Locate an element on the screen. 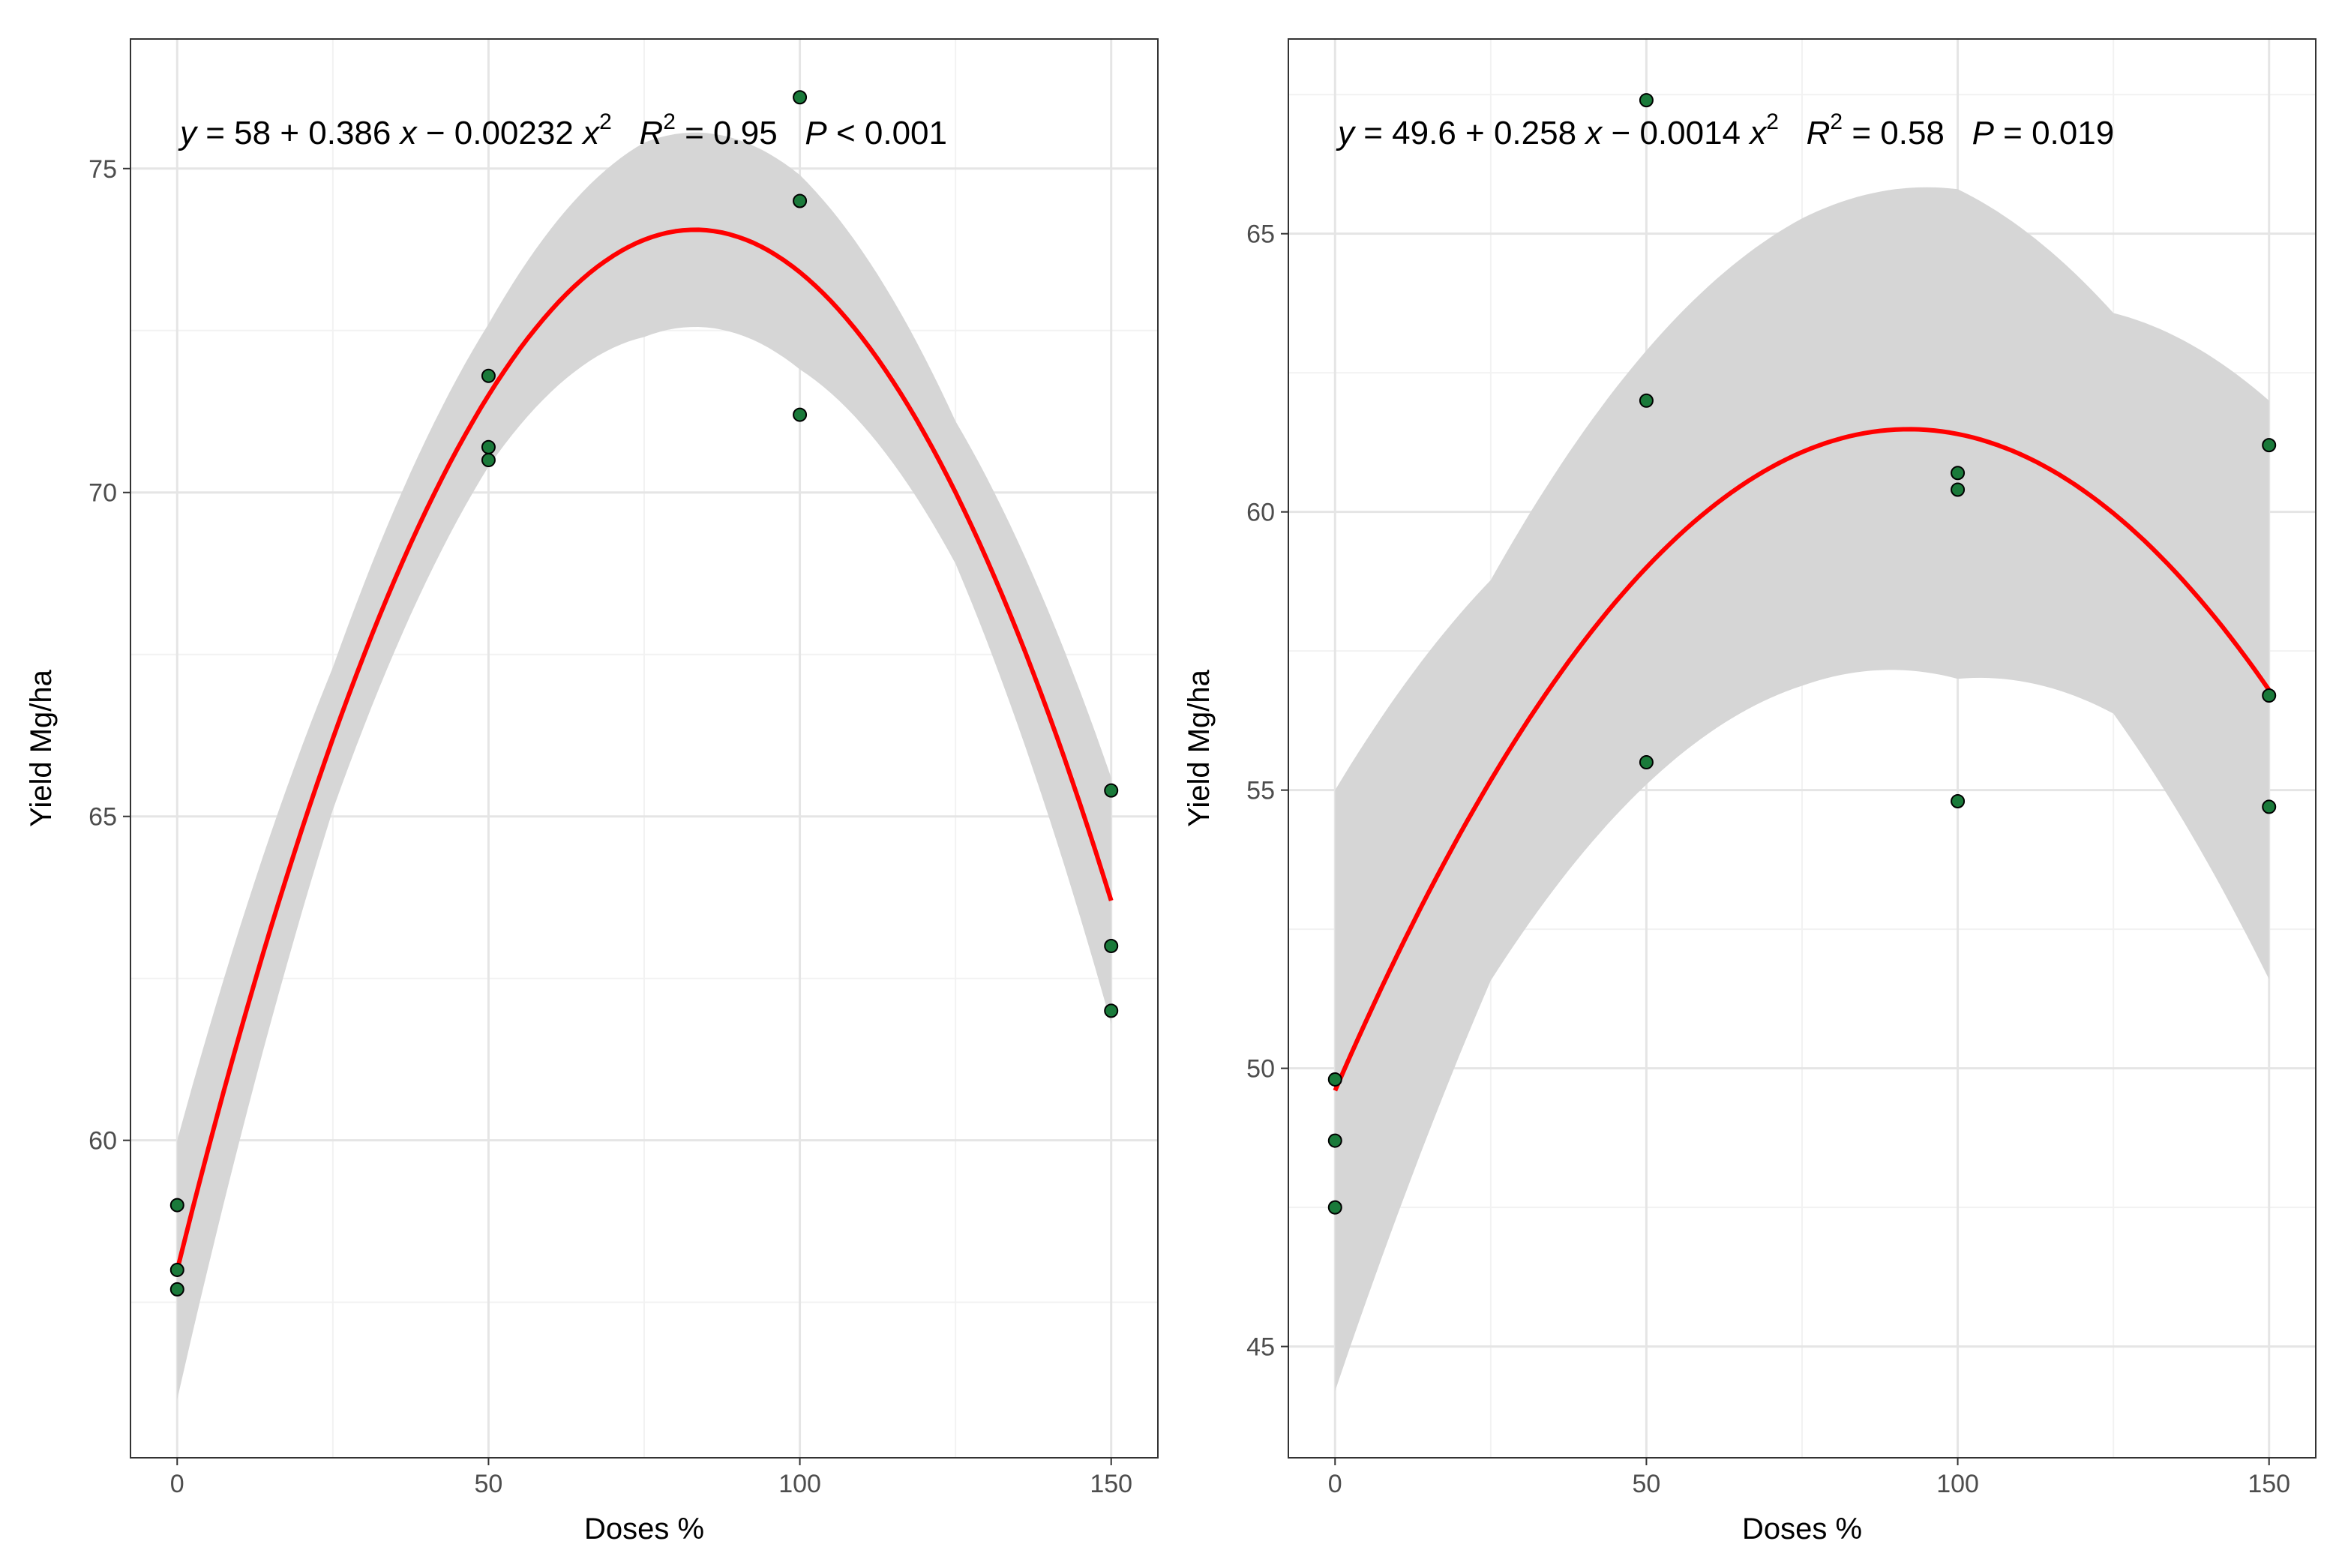  right-eq-minus: − is located at coordinates (1621, 133).